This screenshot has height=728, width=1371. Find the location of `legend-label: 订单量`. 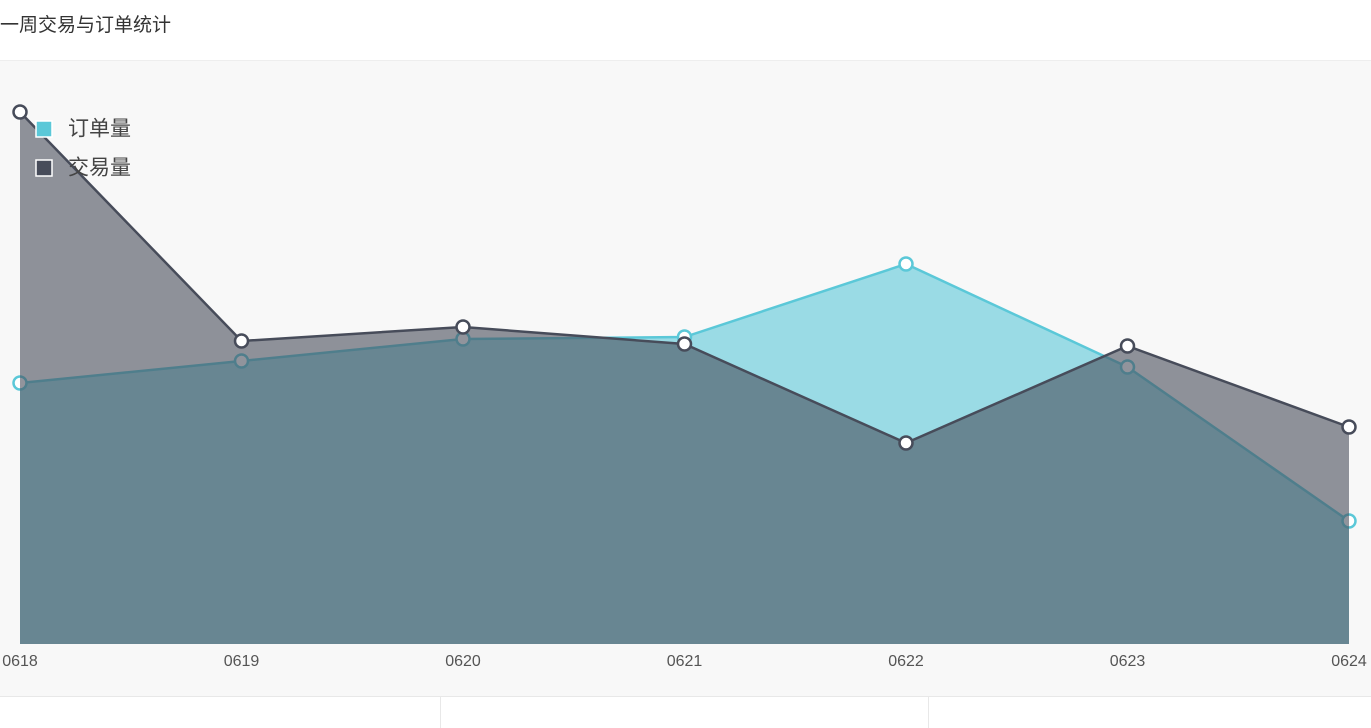

legend-label: 订单量 is located at coordinates (99, 129).